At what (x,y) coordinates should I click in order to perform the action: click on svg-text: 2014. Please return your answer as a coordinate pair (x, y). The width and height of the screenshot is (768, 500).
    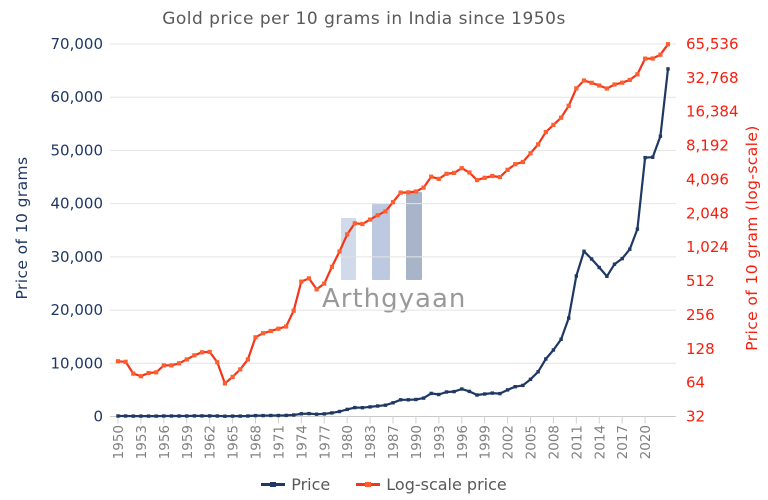
    Looking at the image, I should click on (600, 442).